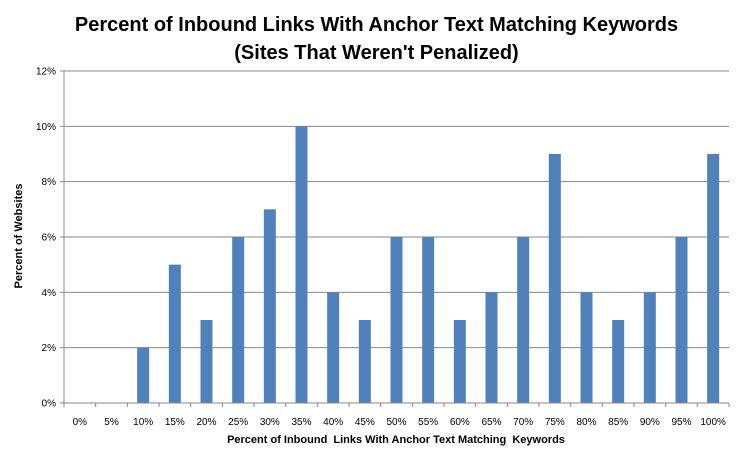  What do you see at coordinates (46, 127) in the screenshot?
I see `y-tick-label: 10%` at bounding box center [46, 127].